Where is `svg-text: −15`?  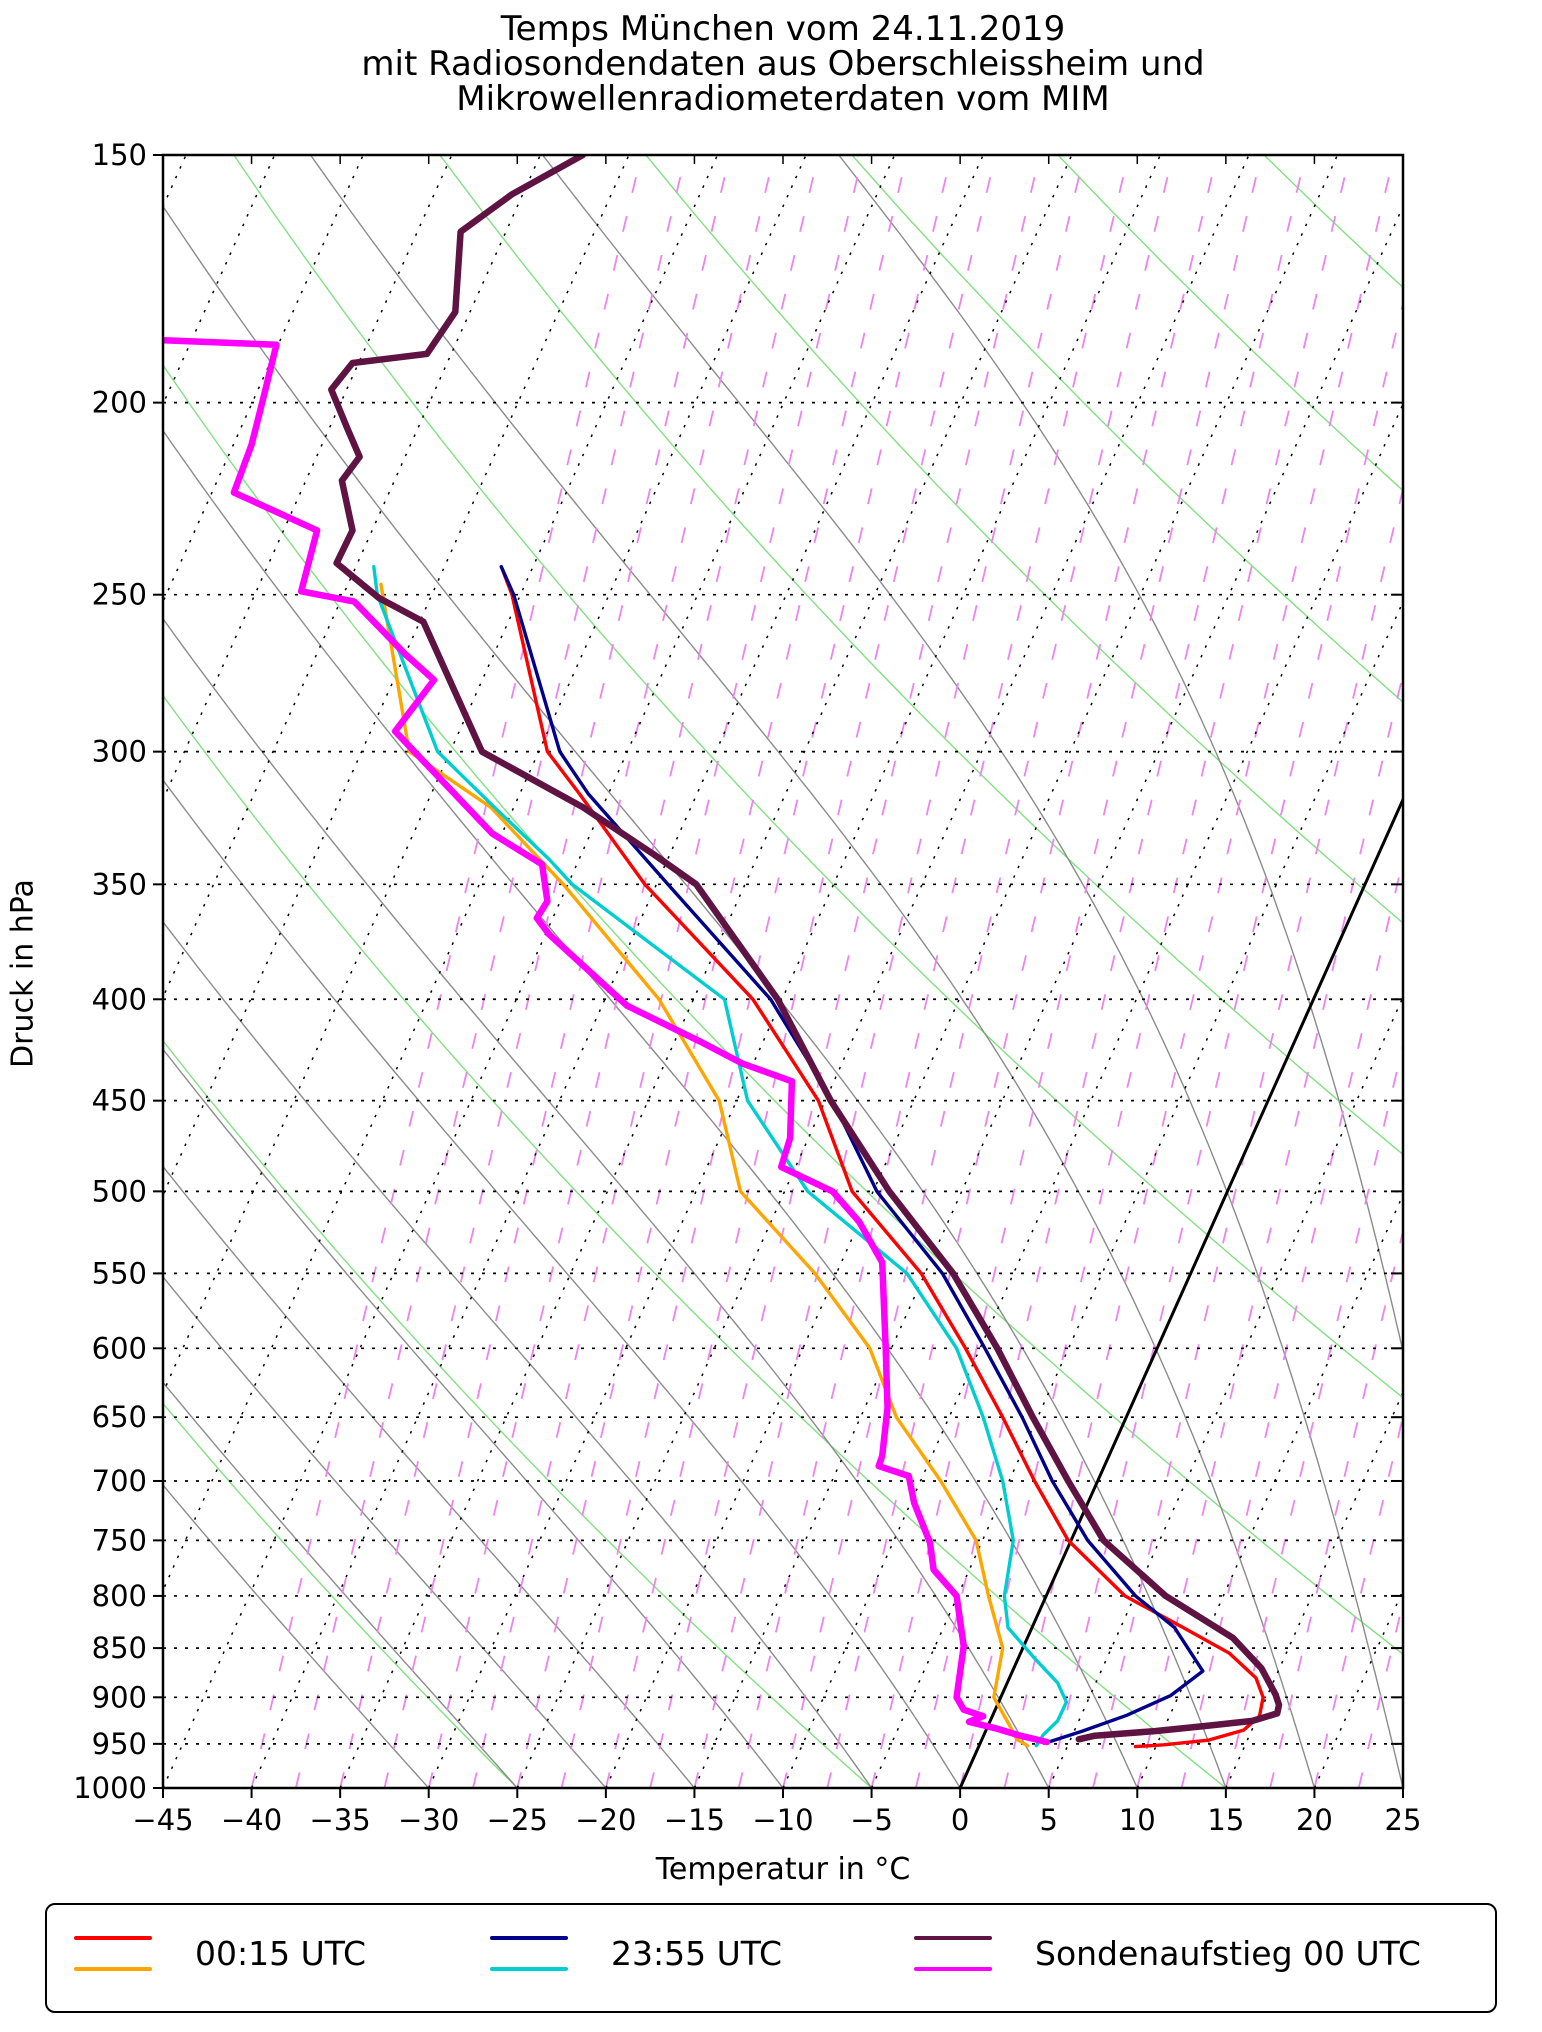
svg-text: −15 is located at coordinates (694, 1820).